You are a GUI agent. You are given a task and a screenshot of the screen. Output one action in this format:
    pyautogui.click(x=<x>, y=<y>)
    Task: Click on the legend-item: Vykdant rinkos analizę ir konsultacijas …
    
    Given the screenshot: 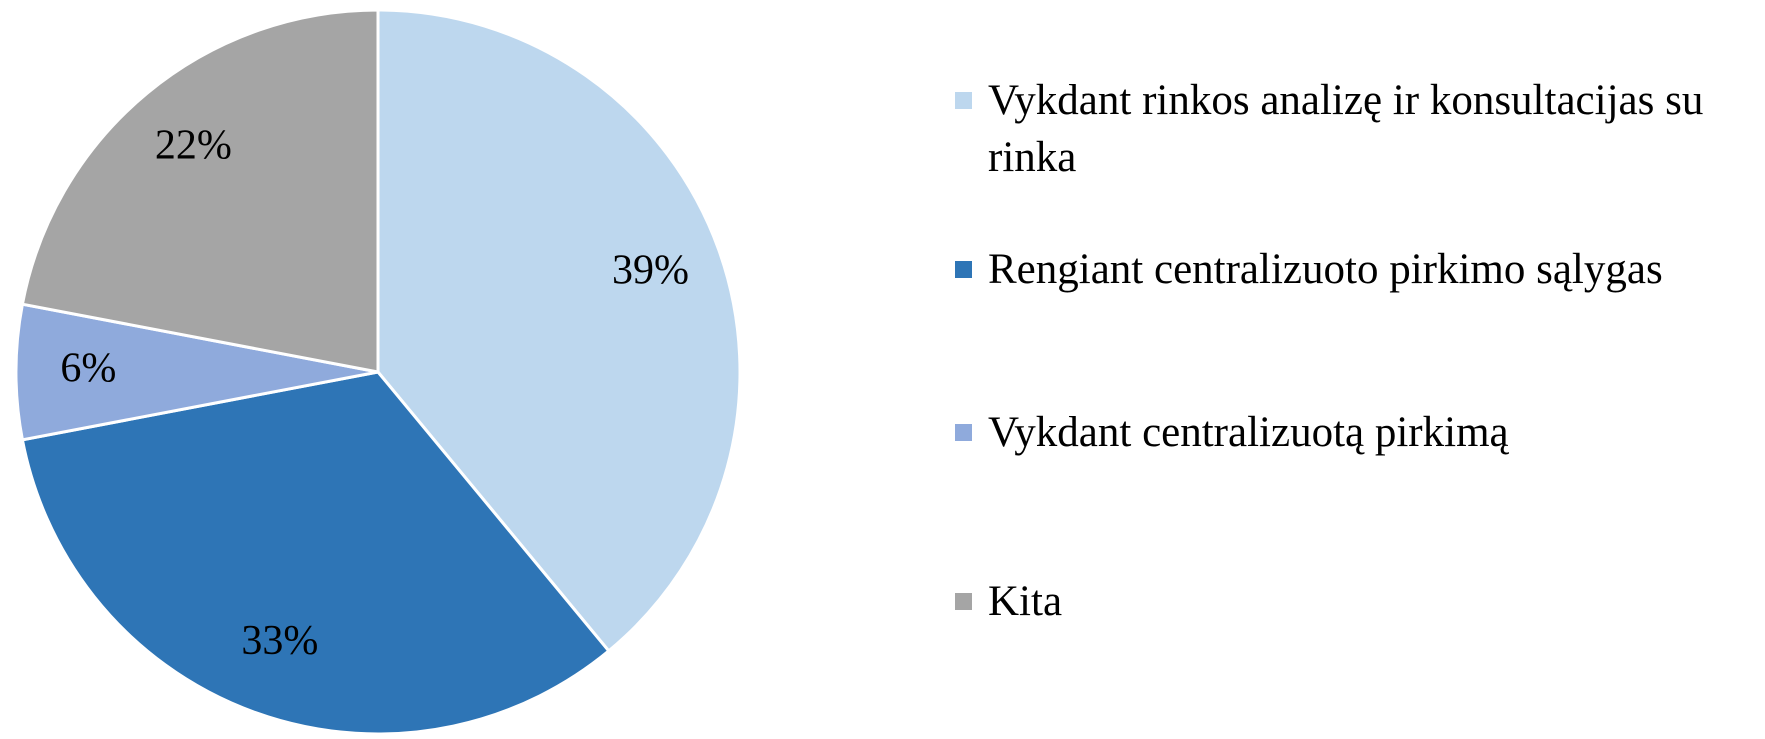 What is the action you would take?
    pyautogui.click(x=1355, y=129)
    